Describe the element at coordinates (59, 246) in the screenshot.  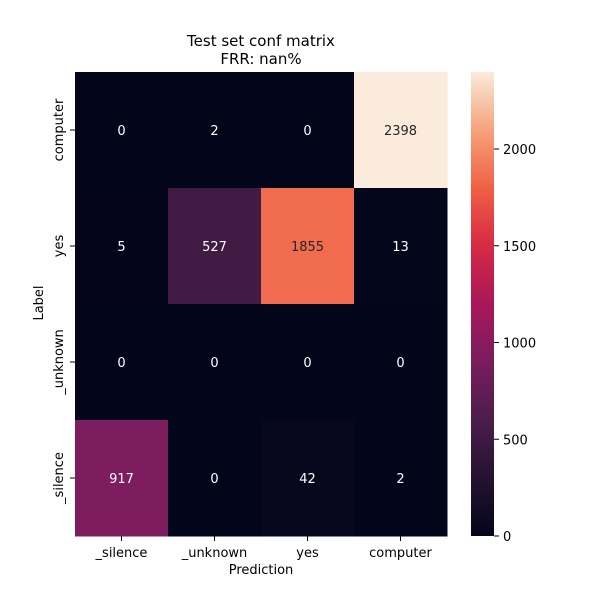
I see `y-tick-label: yes` at that location.